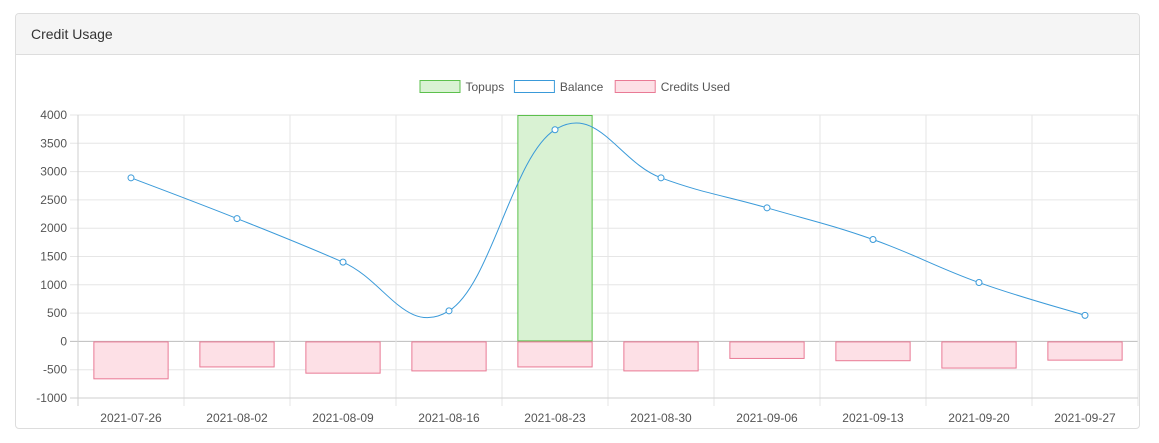 This screenshot has height=443, width=1159. What do you see at coordinates (53, 257) in the screenshot?
I see `y-tick-label: 1500` at bounding box center [53, 257].